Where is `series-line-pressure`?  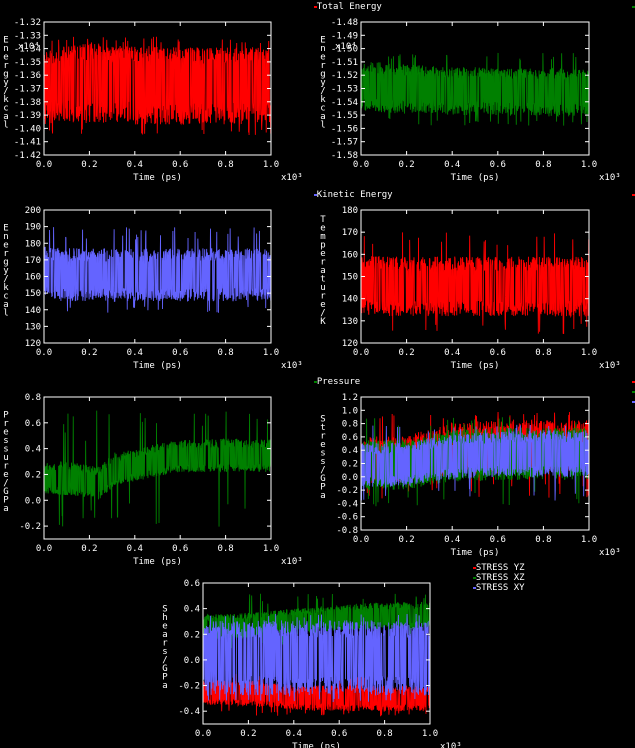
series-line-pressure is located at coordinates (157, 468).